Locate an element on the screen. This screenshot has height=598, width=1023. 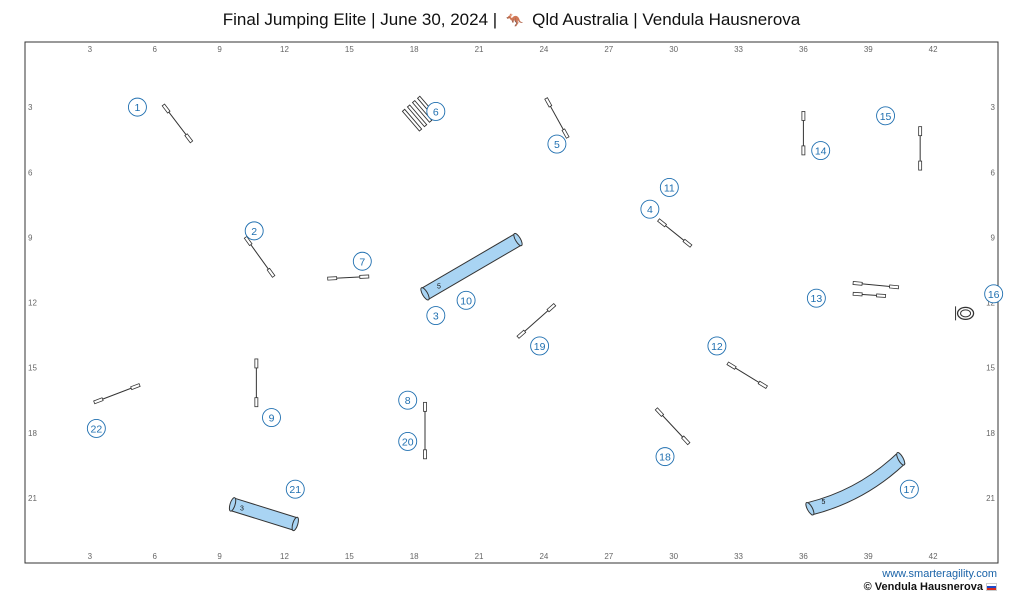
tunnel-obstacle: 3 is located at coordinates (263, 514).